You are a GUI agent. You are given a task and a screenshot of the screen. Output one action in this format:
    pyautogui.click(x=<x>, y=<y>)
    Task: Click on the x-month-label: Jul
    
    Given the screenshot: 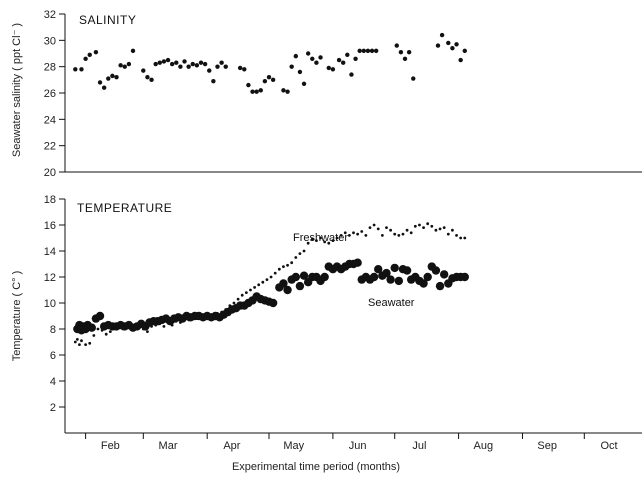 What is the action you would take?
    pyautogui.click(x=419, y=446)
    